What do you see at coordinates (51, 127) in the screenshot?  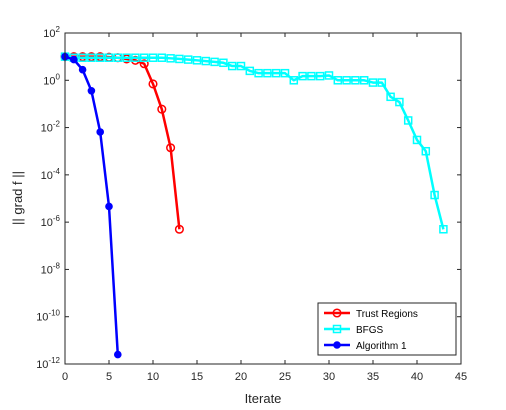 I see `y-tick-label: 10⁻²` at bounding box center [51, 127].